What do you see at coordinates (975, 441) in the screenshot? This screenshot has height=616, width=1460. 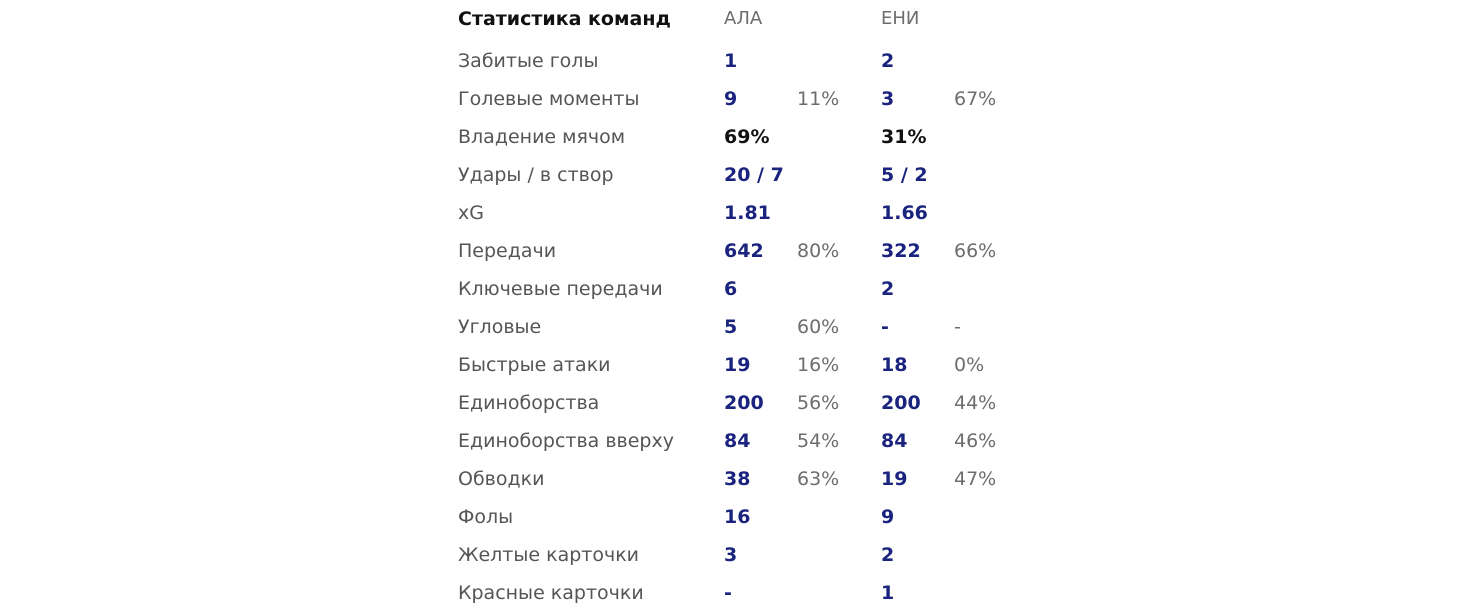 I see `team-b-percent: 46%` at bounding box center [975, 441].